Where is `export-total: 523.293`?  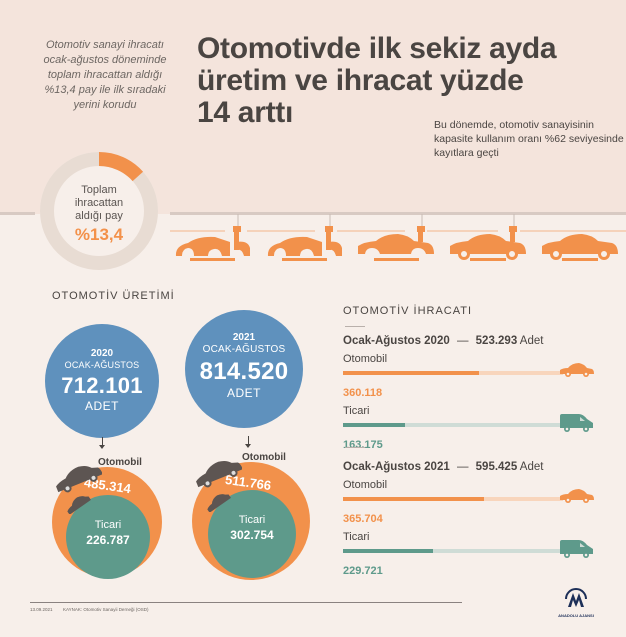 export-total: 523.293 is located at coordinates (496, 341).